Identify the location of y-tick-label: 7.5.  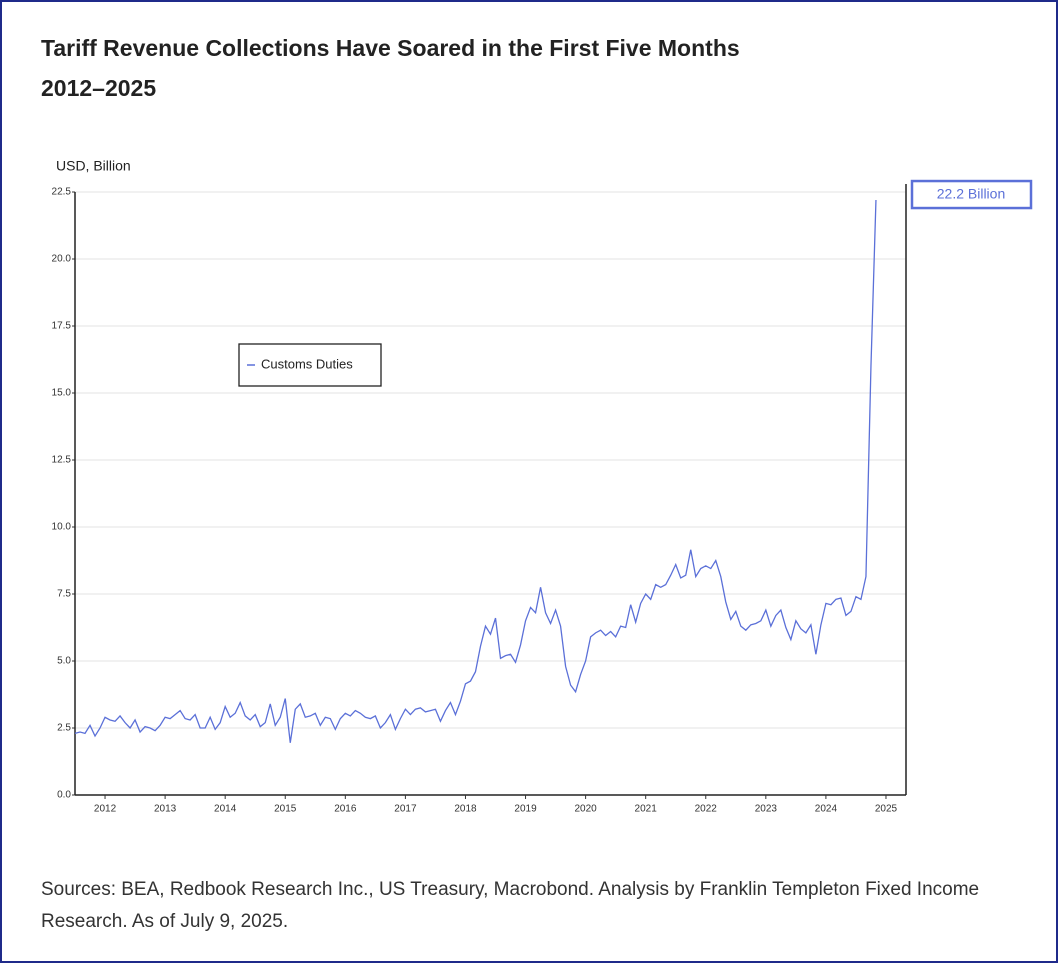
(64, 594).